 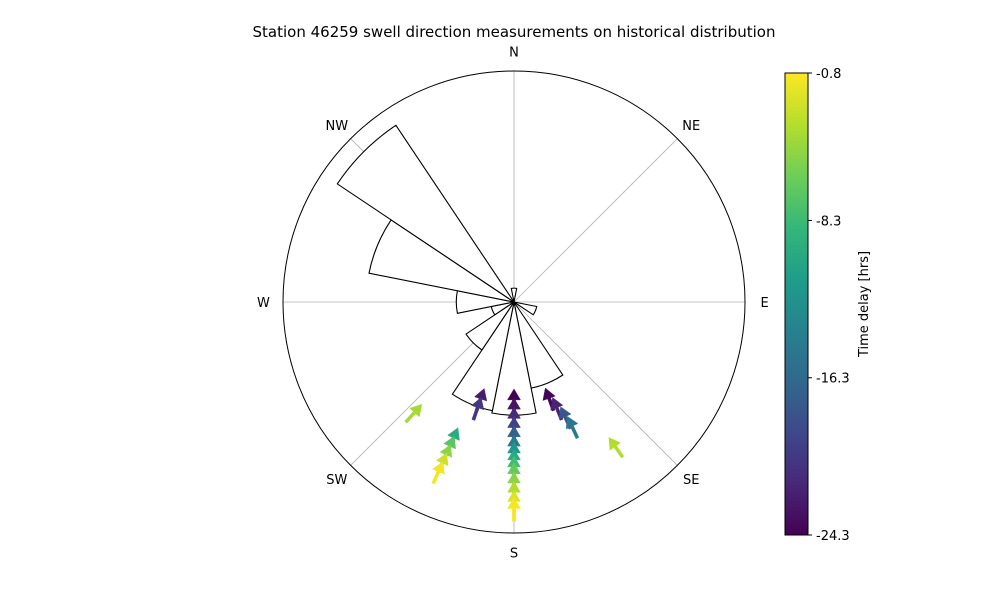 I want to click on colorbar-label: Time delay [hrs], so click(x=864, y=304).